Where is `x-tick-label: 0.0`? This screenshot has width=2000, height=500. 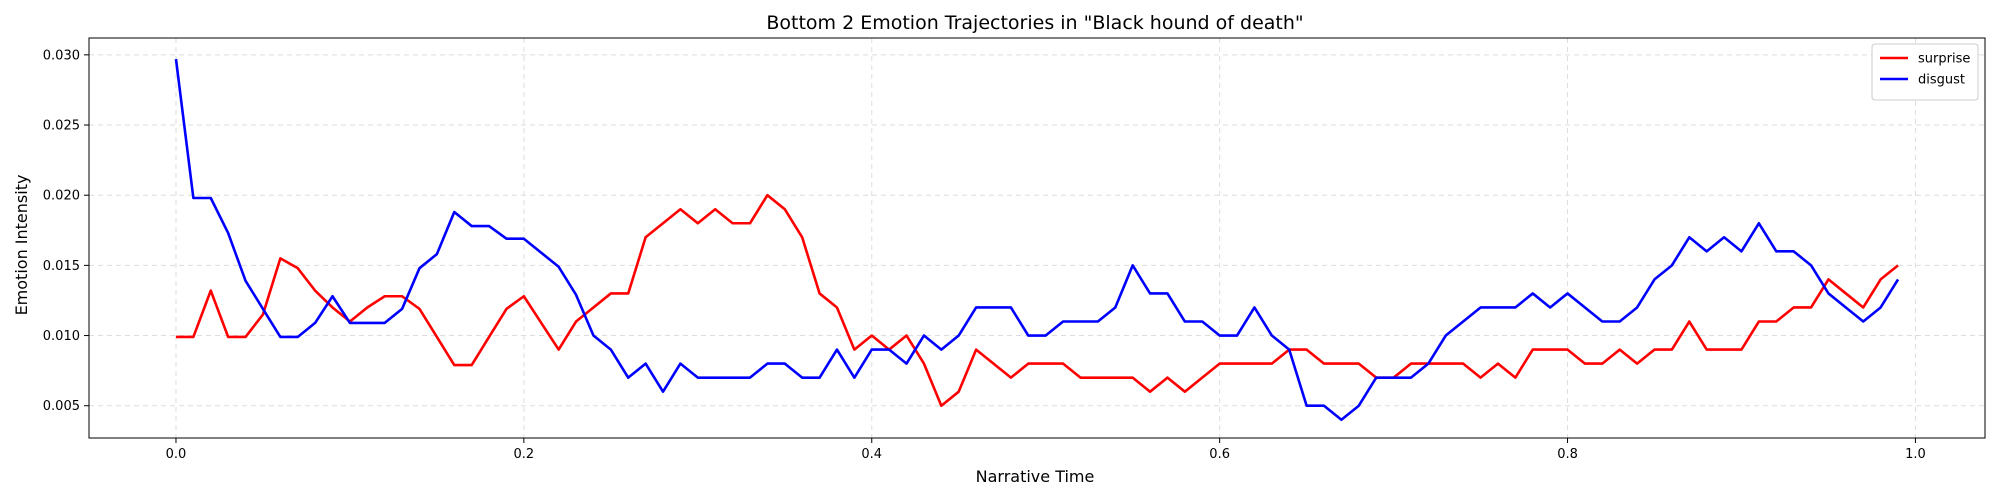 x-tick-label: 0.0 is located at coordinates (176, 454).